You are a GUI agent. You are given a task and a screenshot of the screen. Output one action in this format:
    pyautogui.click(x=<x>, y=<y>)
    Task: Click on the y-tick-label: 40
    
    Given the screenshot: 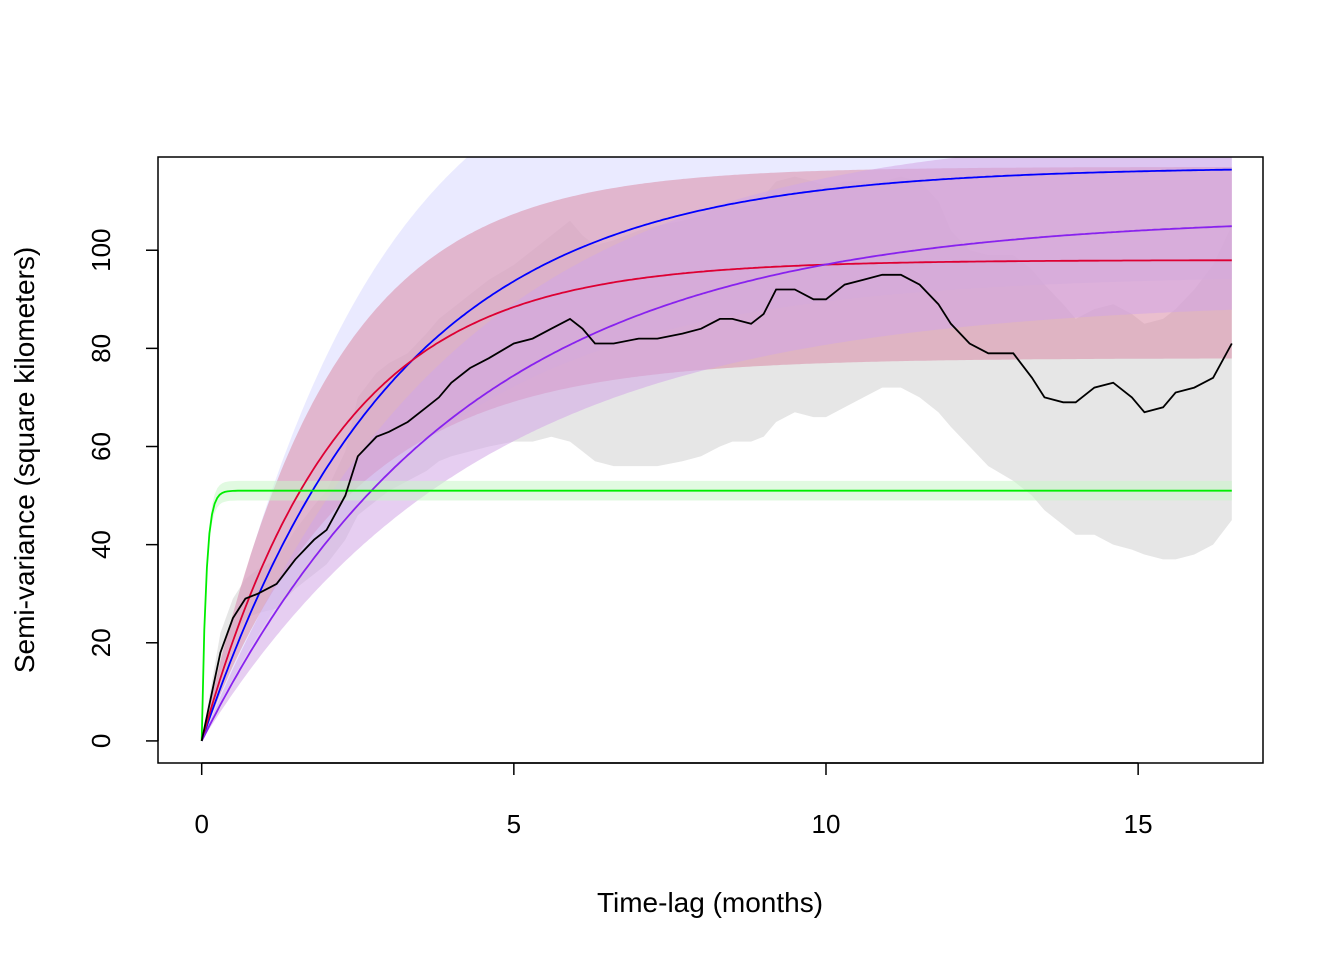 What is the action you would take?
    pyautogui.click(x=101, y=544)
    